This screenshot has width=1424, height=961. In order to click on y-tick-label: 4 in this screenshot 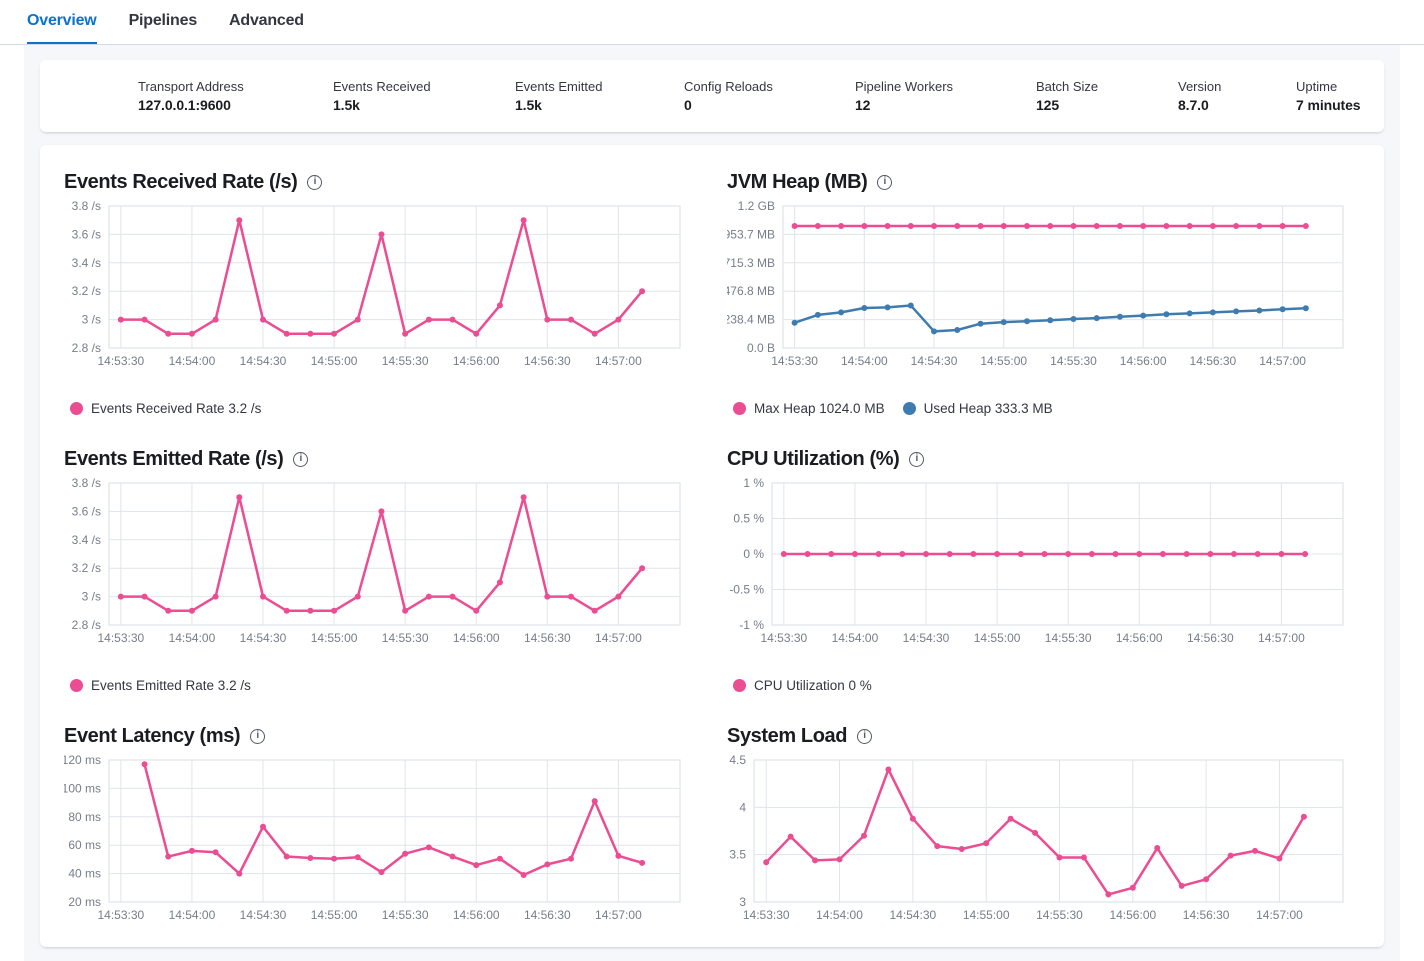, I will do `click(742, 807)`.